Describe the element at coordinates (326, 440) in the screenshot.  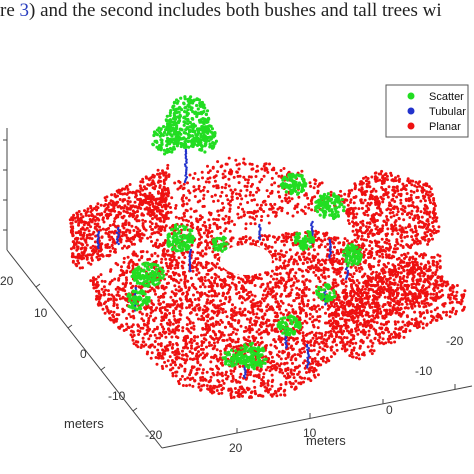
I see `x-axis-label: meters` at that location.